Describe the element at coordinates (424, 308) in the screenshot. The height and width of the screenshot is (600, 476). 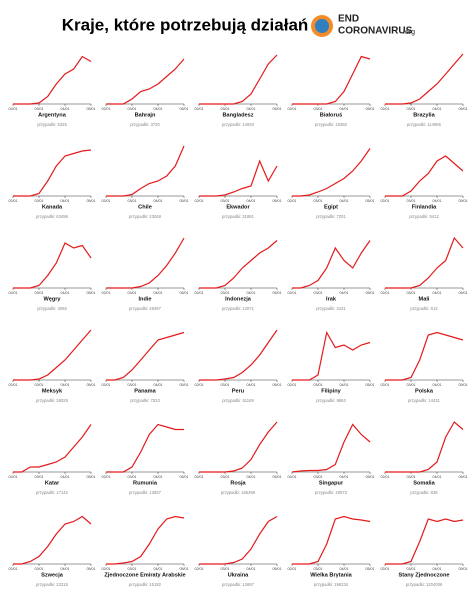
I see `chart-subtitle: przypadki: 612` at that location.